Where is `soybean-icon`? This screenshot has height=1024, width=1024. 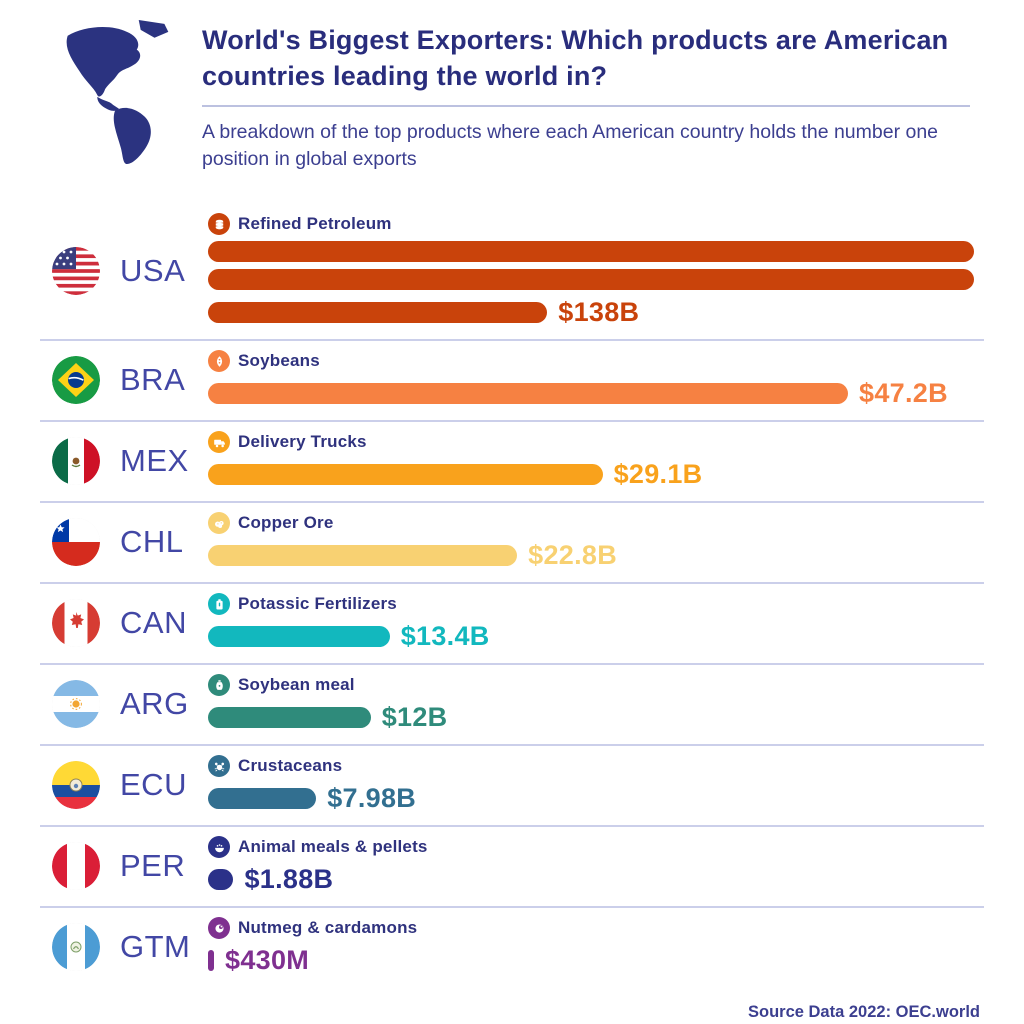 soybean-icon is located at coordinates (219, 361).